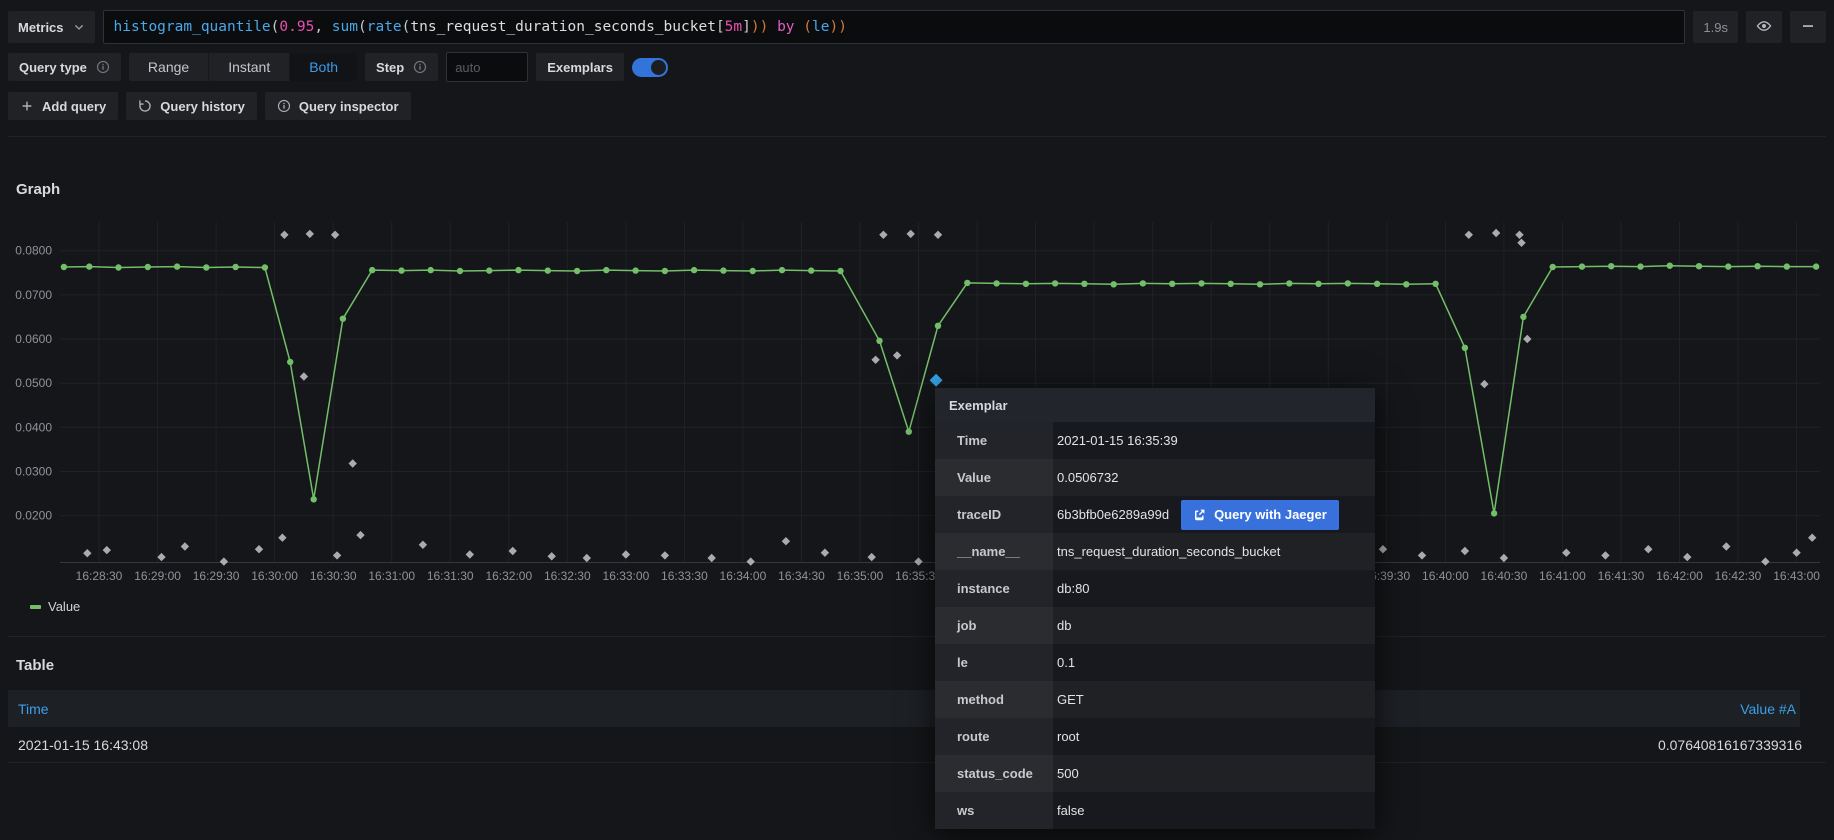 The width and height of the screenshot is (1834, 840). Describe the element at coordinates (1155, 773) in the screenshot. I see `exemplar-row-statuscode: status_code 500` at that location.